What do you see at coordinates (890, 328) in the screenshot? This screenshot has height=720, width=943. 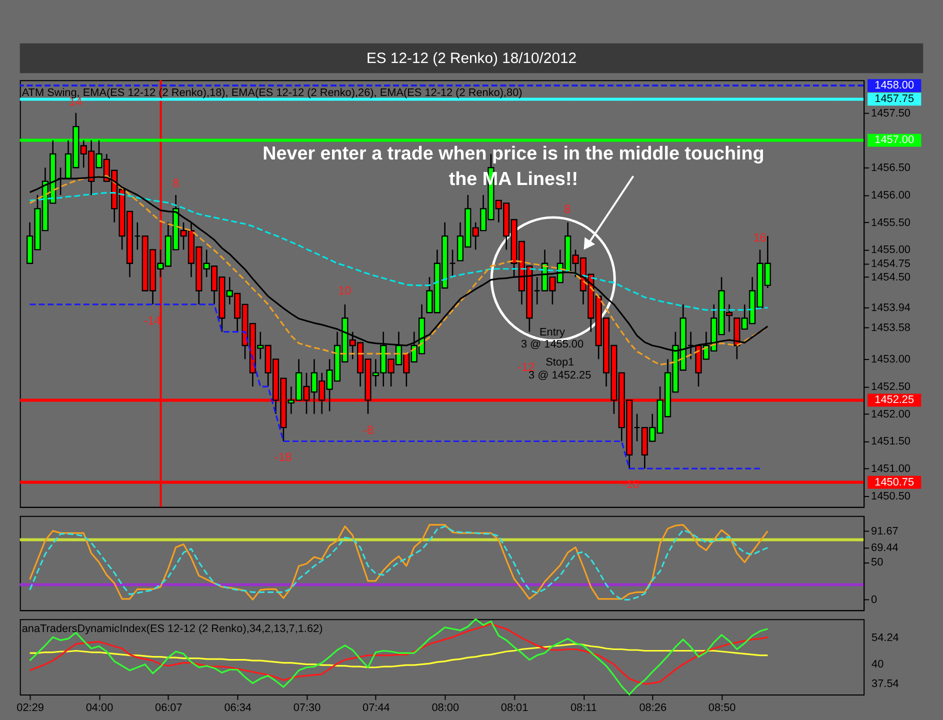 I see `y-tick-label: 1453.58` at bounding box center [890, 328].